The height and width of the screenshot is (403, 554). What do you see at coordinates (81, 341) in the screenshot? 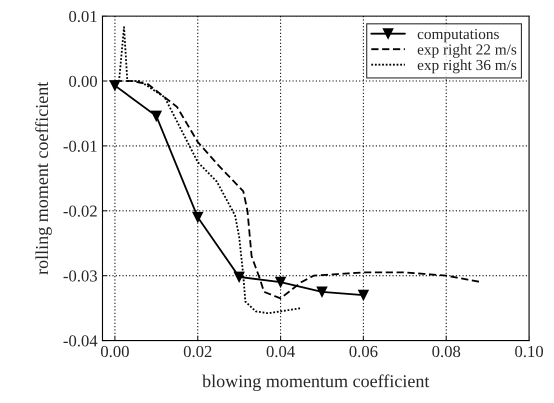
I see `y-tick-label: -0.04` at bounding box center [81, 341].